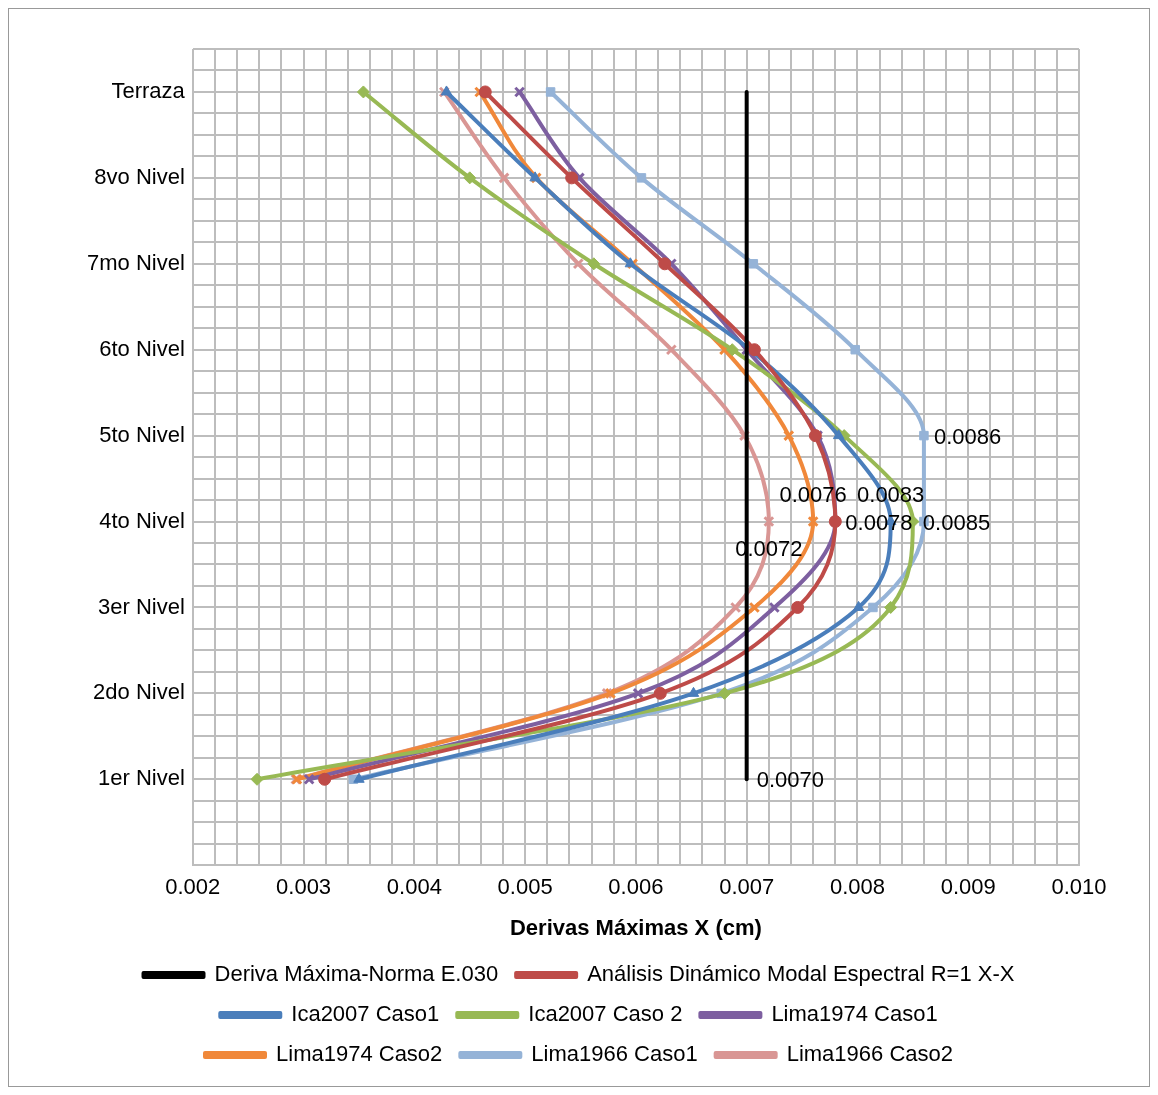  I want to click on x-tick-label: 0.002, so click(193, 887).